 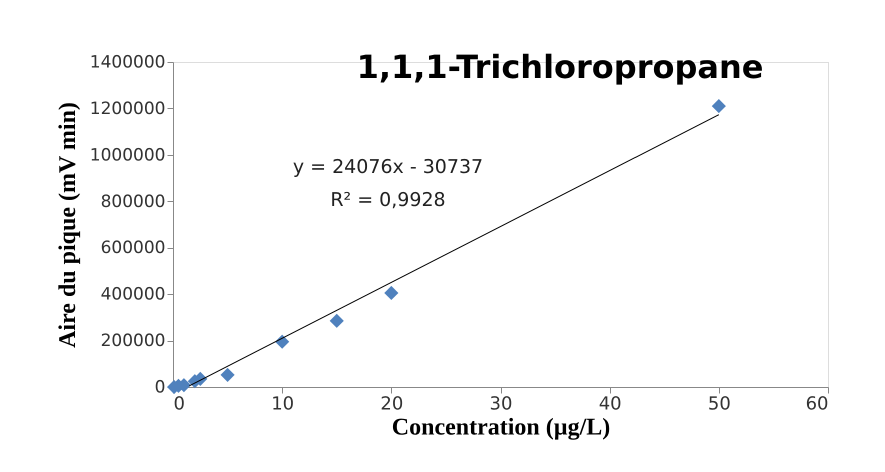 I want to click on x-tick-label: 20, so click(x=392, y=404).